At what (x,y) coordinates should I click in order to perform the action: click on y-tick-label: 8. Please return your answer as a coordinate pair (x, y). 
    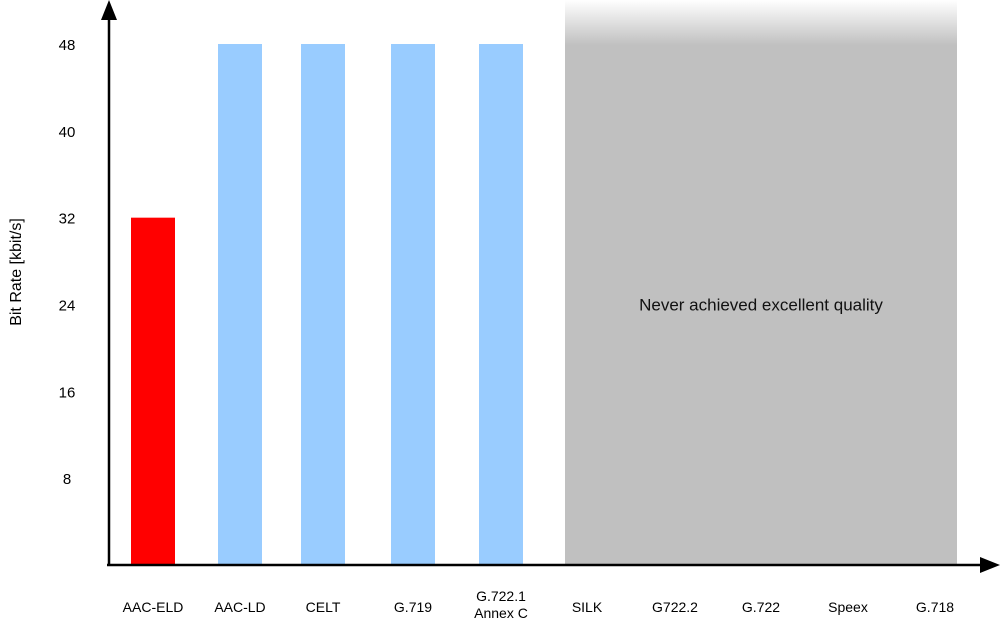
    Looking at the image, I should click on (67, 479).